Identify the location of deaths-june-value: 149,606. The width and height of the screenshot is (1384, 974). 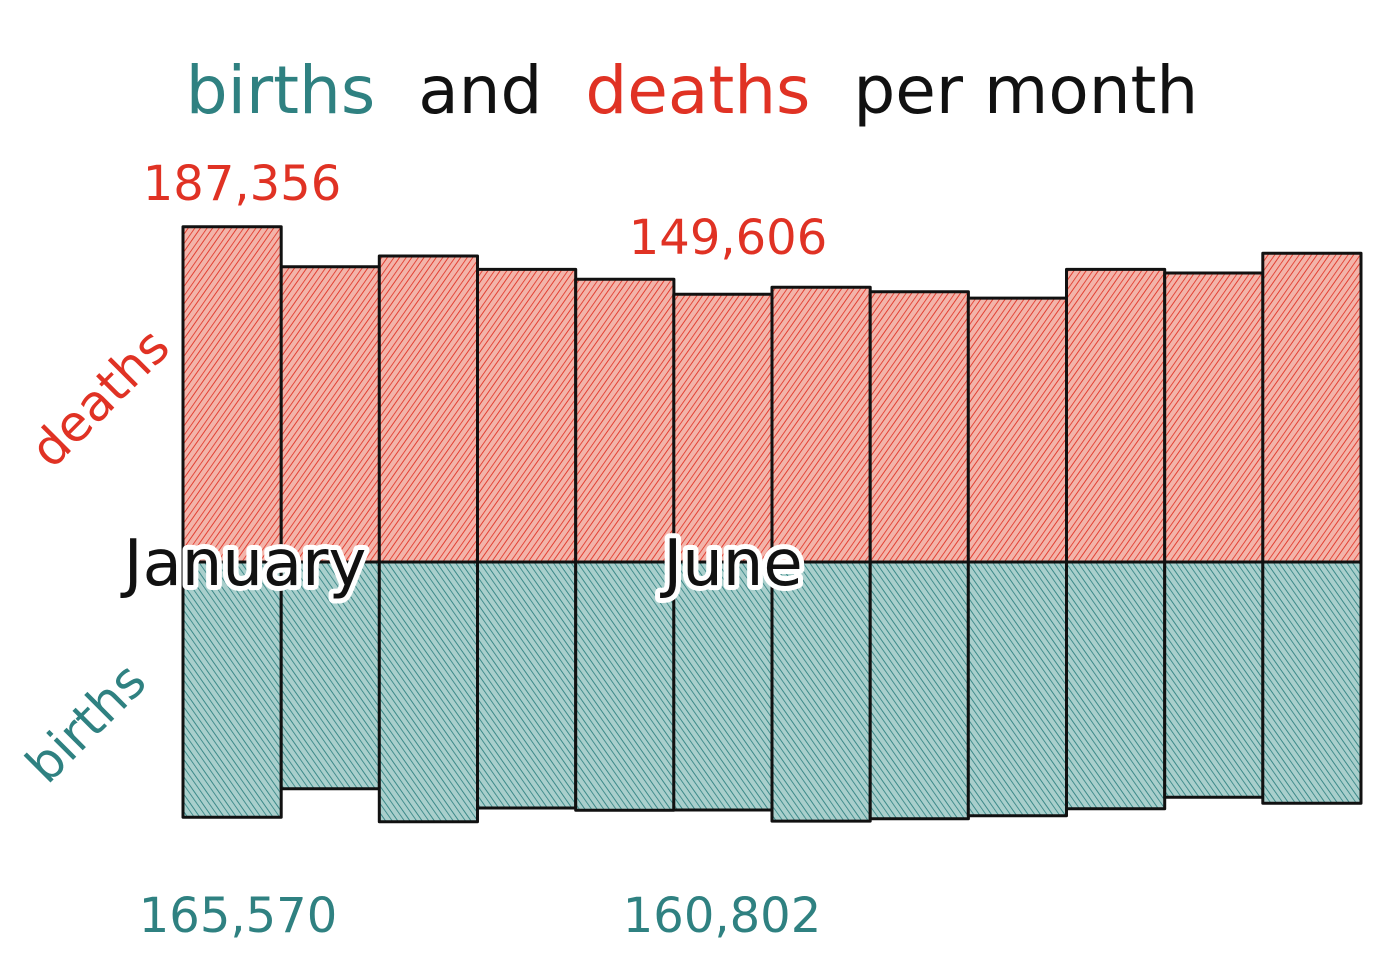
(728, 238).